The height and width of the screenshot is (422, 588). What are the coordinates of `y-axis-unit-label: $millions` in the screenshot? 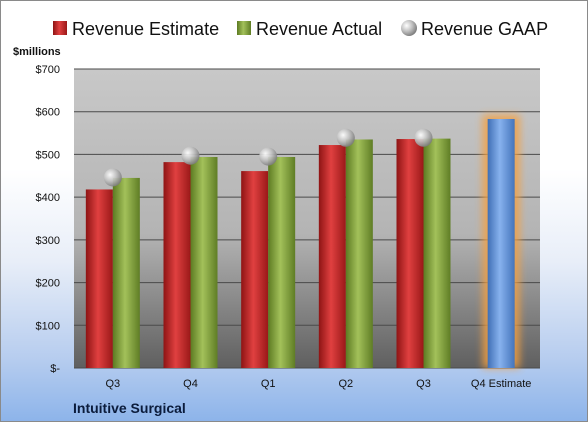 It's located at (37, 52).